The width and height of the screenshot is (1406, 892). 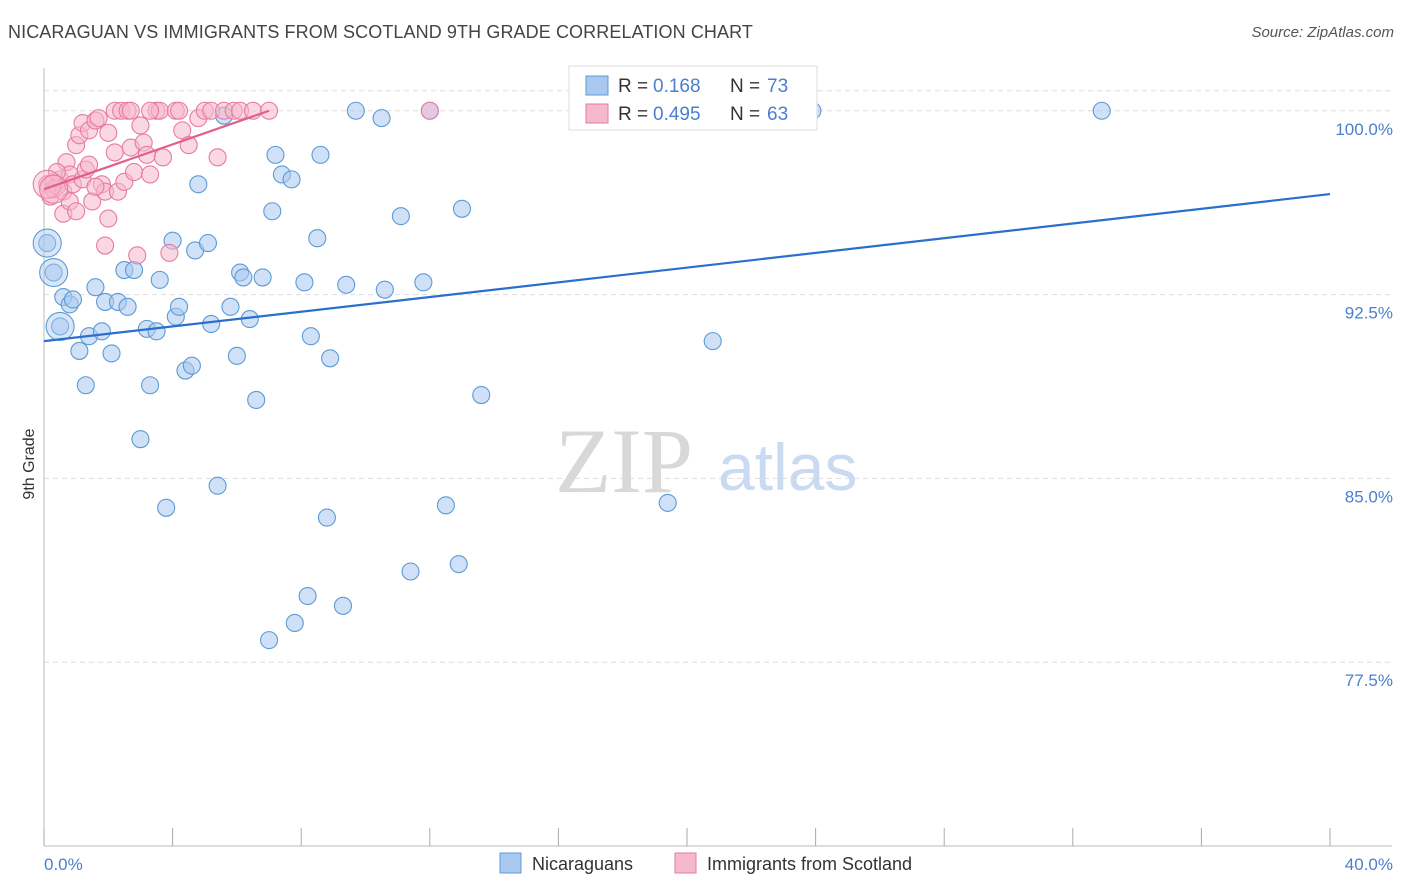 I want to click on y-tick-label: 92.5%, so click(x=1369, y=313).